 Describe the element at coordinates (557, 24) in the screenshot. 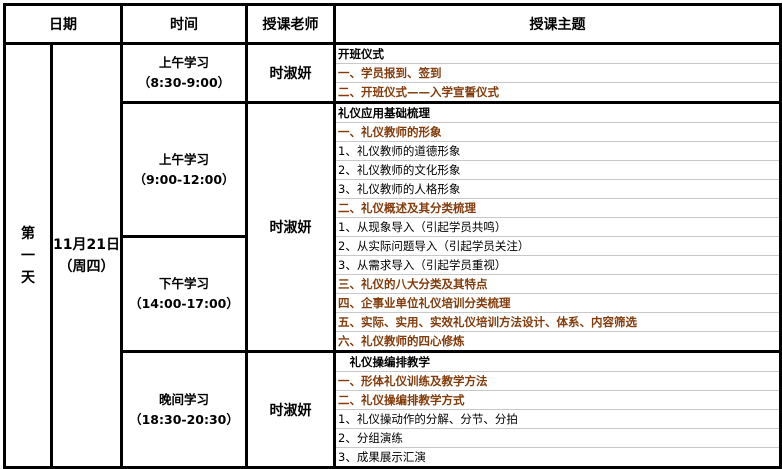

I see `header-topic: 授课主题` at that location.